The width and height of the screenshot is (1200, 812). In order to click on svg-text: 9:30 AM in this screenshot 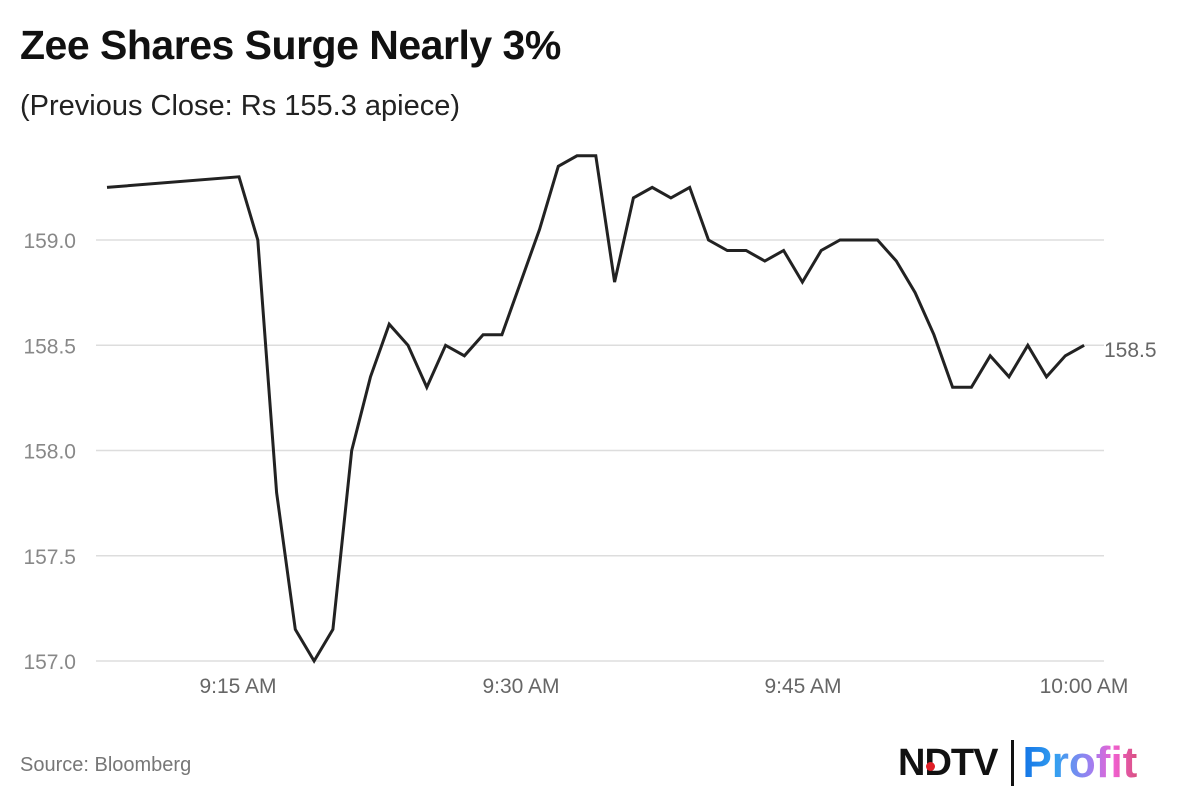, I will do `click(520, 686)`.